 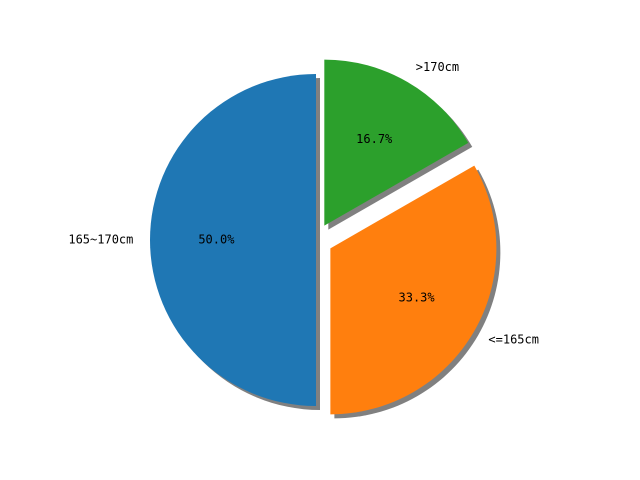 I want to click on slice-percent-gt-170cm: 16.7%, so click(x=374, y=139).